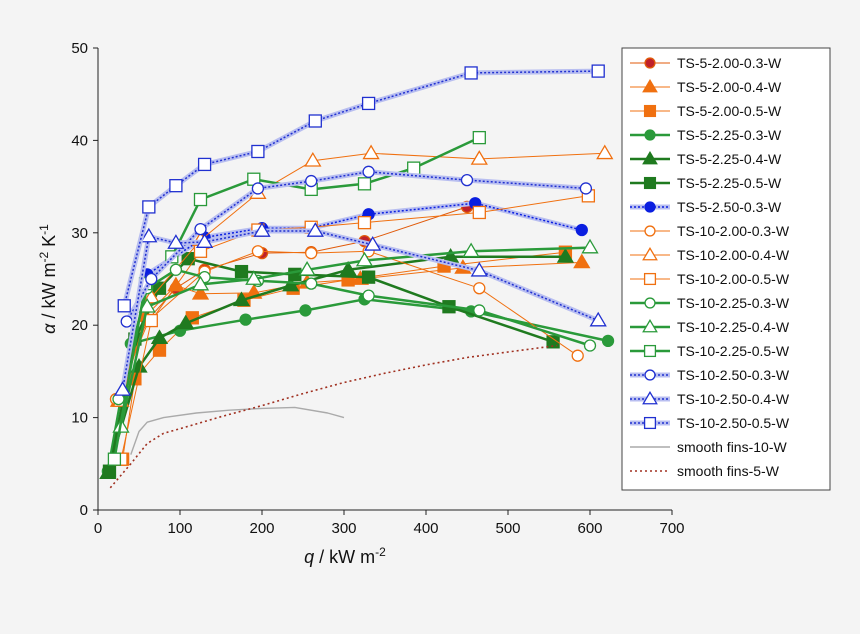 This screenshot has width=860, height=634. What do you see at coordinates (345, 556) in the screenshot?
I see `x-axis-label: q / kW m-2` at bounding box center [345, 556].